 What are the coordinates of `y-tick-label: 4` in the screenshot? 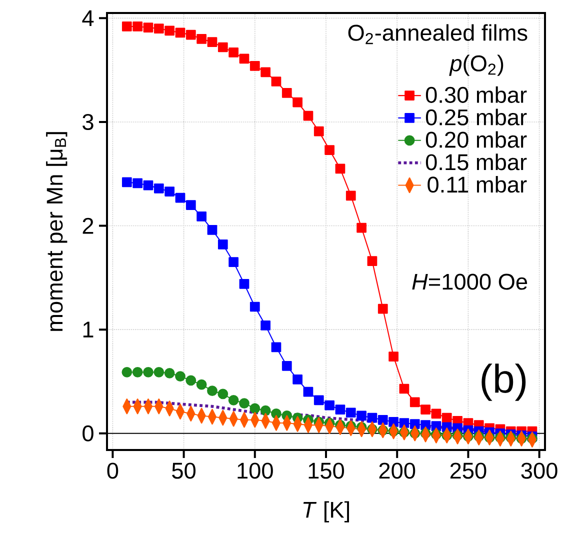 It's located at (88, 18).